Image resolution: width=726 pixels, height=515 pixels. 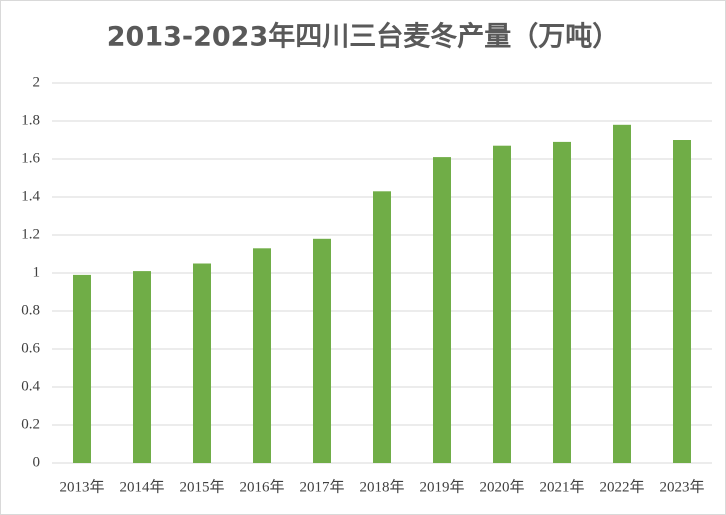 I want to click on x-tick-label: 2016年, so click(x=261, y=486).